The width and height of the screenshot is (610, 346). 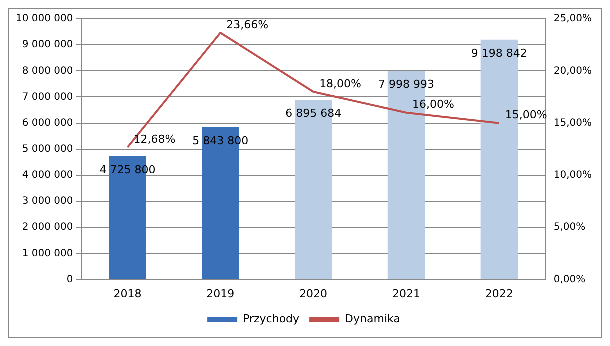 I want to click on y-tick-label: 10 000 000, so click(x=45, y=19).